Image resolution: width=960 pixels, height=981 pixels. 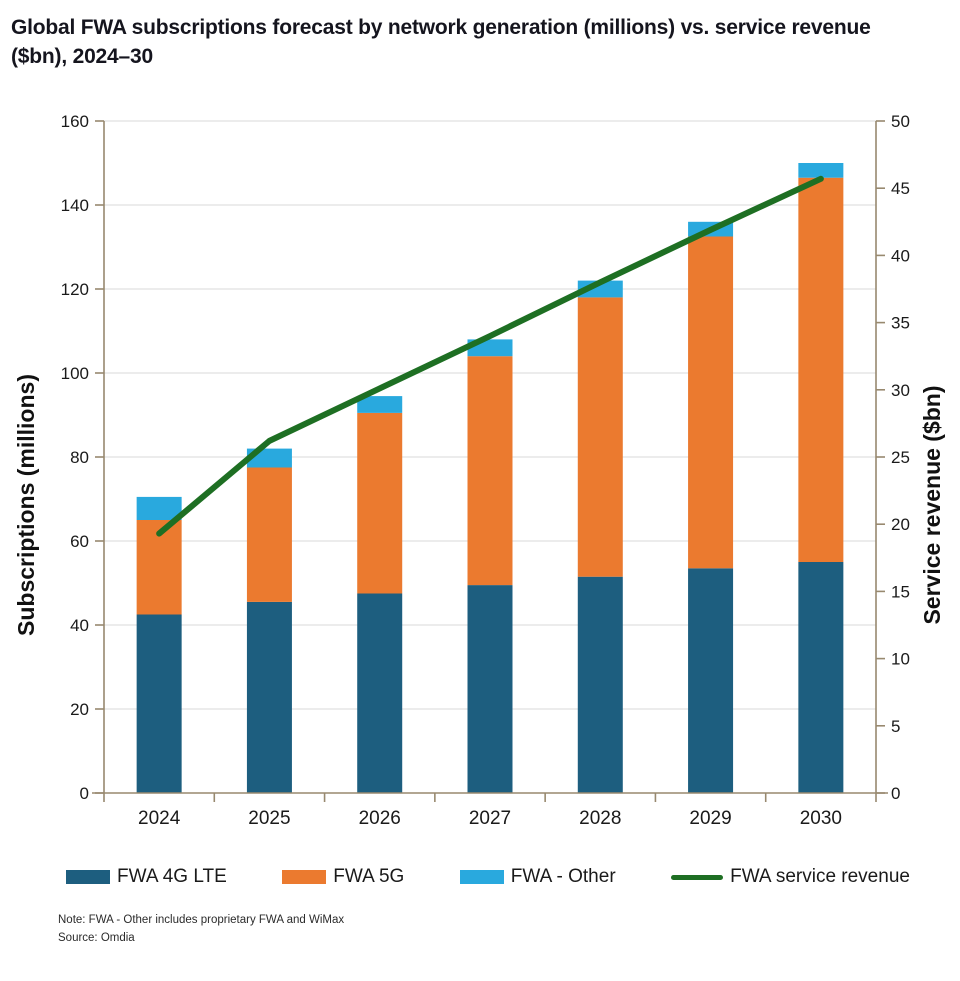 What do you see at coordinates (75, 373) in the screenshot?
I see `svg-text: 100` at bounding box center [75, 373].